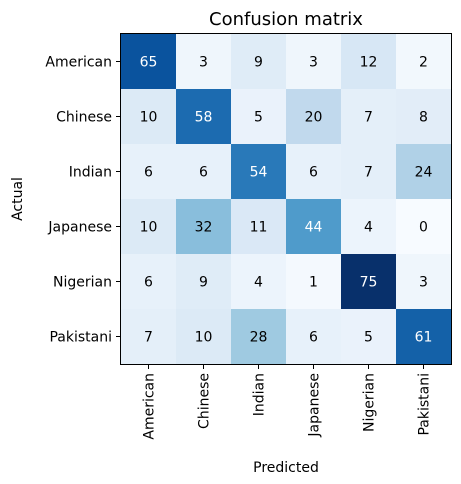 The image size is (461, 484). Describe the element at coordinates (315, 405) in the screenshot. I see `x-tick-label: Japanese` at that location.